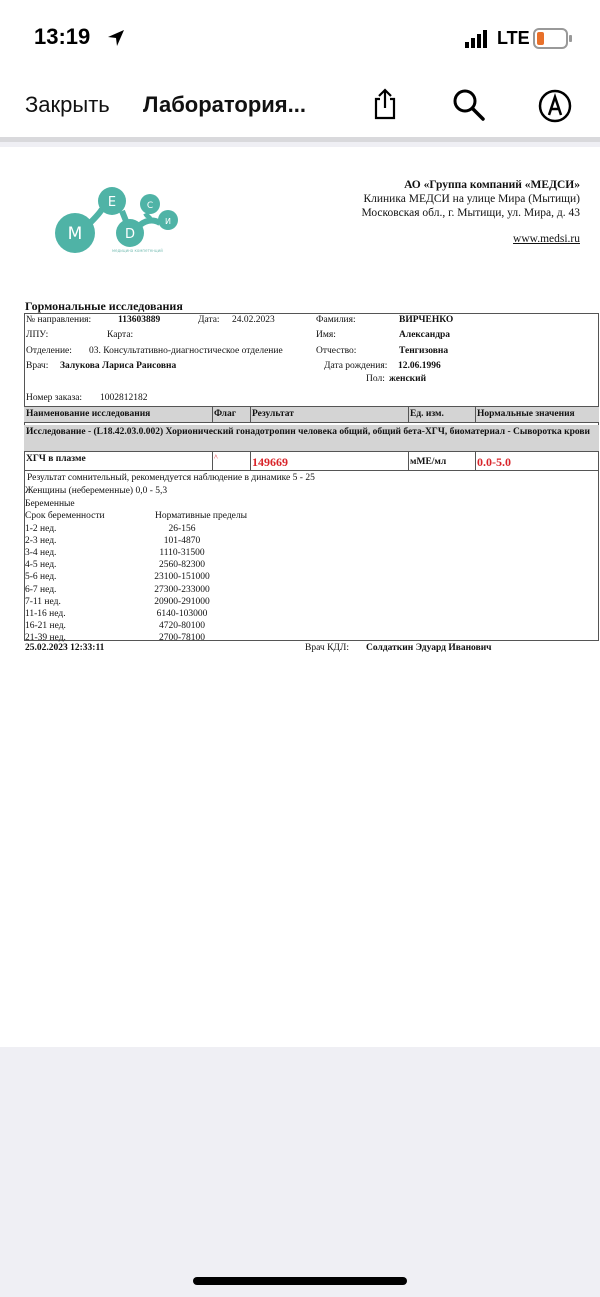 This screenshot has width=600, height=1297. I want to click on date-value: 24.02.2023, so click(253, 320).